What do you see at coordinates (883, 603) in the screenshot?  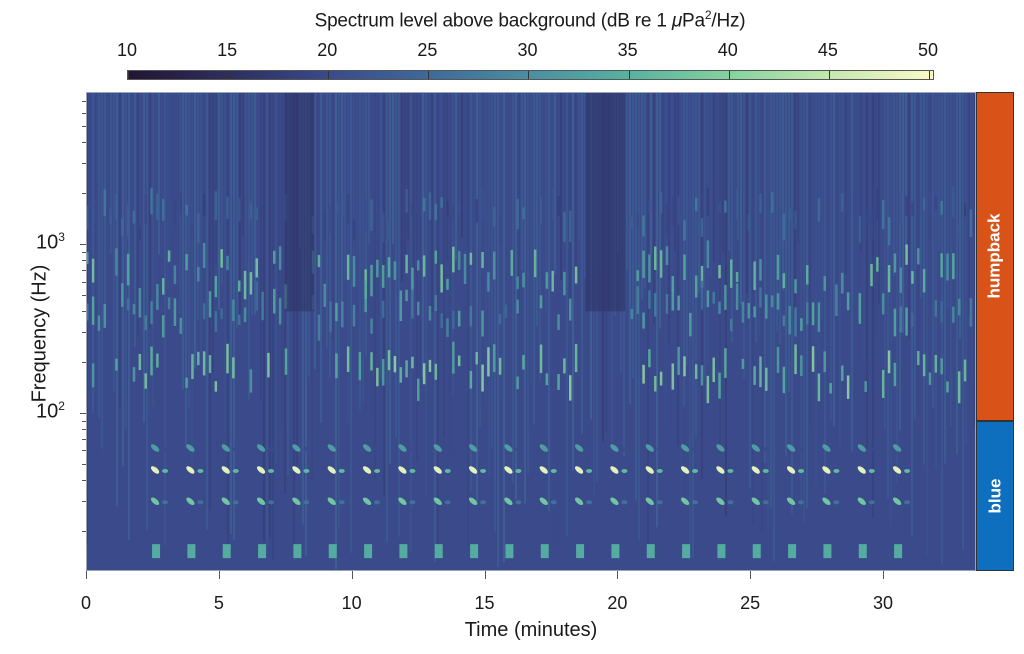 I see `x-tick-label: 30` at bounding box center [883, 603].